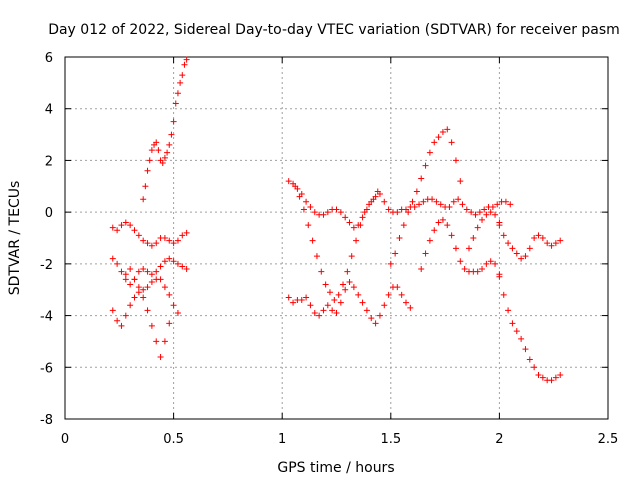  I want to click on x-axis-label: GPS time / hours, so click(335, 468).